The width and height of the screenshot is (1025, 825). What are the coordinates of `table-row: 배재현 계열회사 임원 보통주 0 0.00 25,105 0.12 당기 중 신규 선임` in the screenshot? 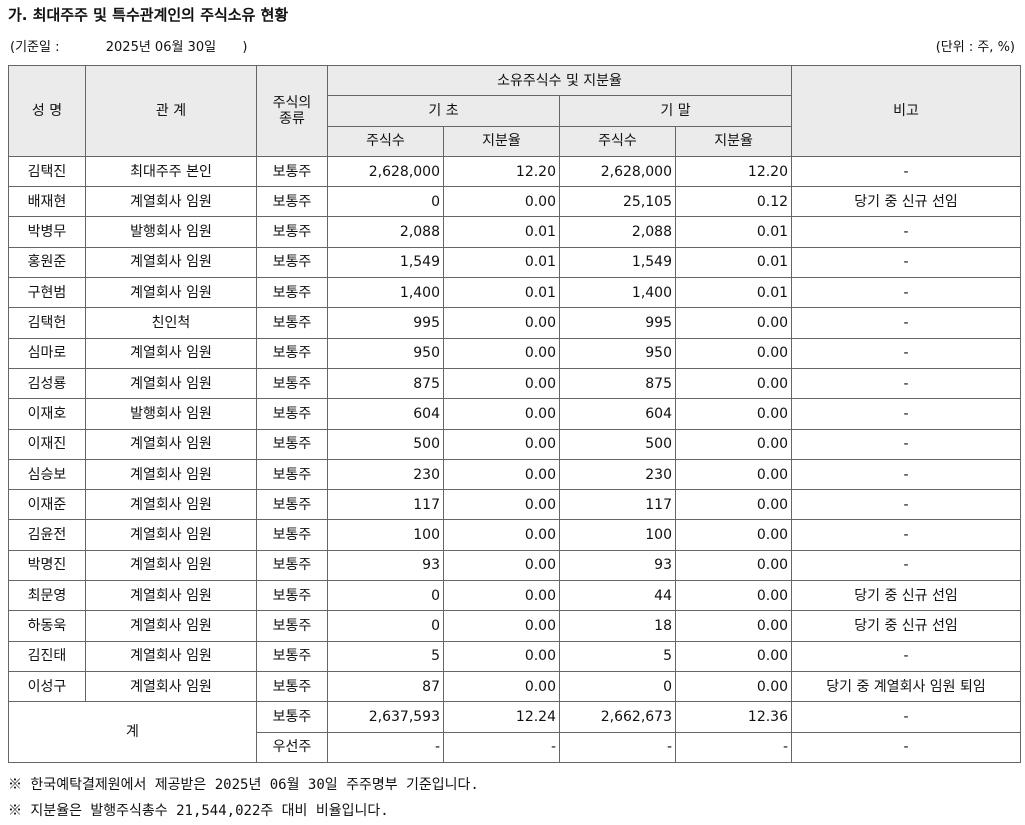 It's located at (515, 202).